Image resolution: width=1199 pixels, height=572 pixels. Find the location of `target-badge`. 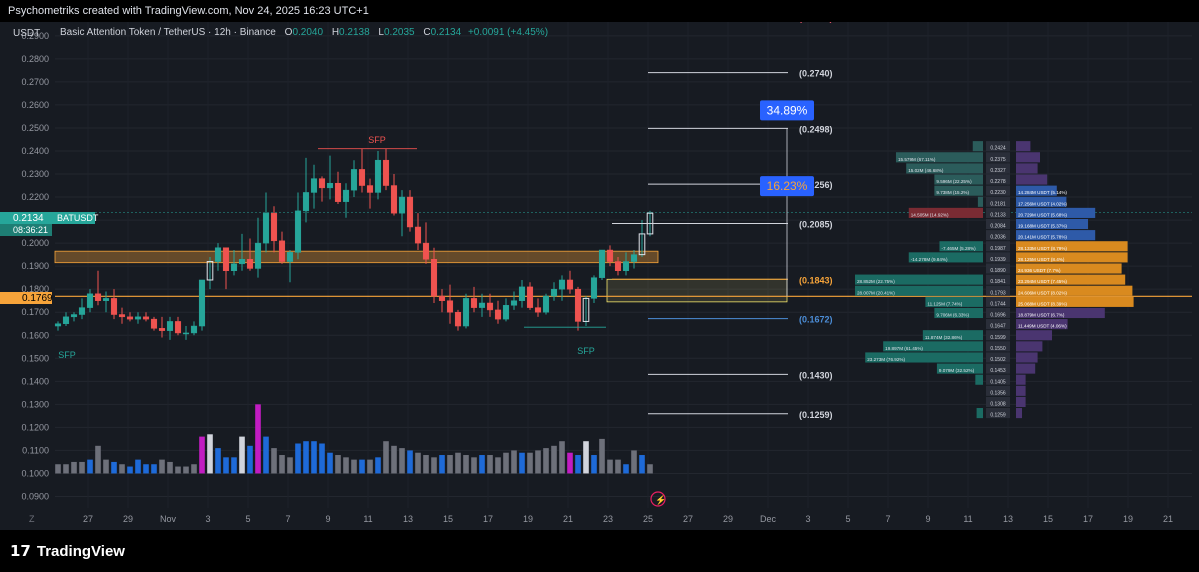

target-badge is located at coordinates (787, 186).